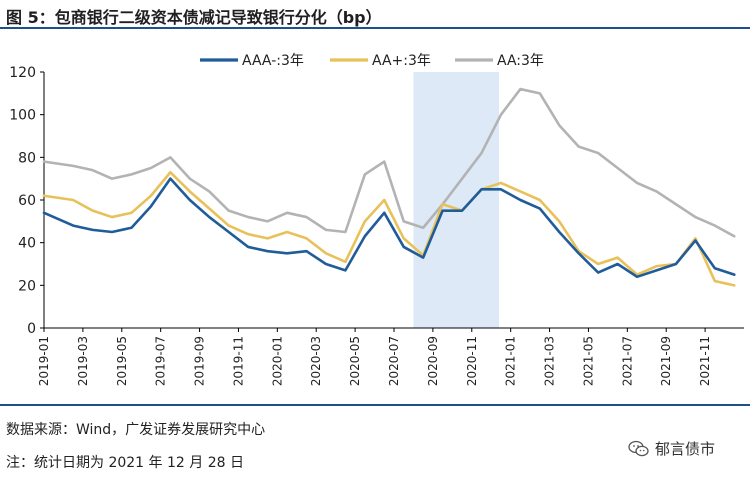 This screenshot has width=750, height=481. I want to click on watermark: 郁言债市, so click(671, 448).